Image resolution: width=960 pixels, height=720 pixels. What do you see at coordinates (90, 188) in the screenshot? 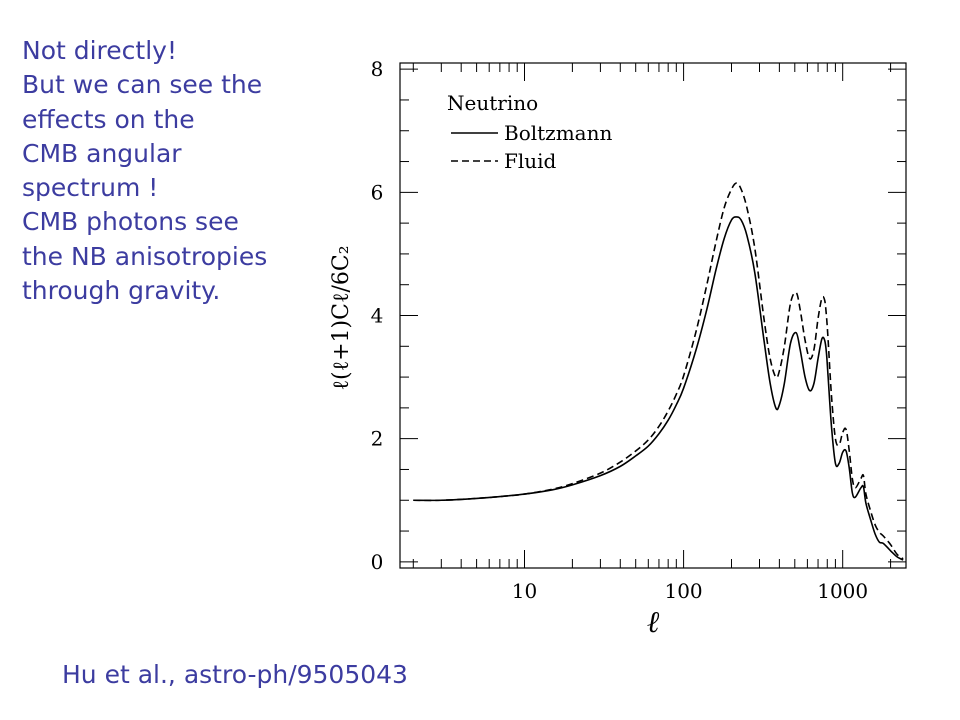
I see `explanation-line: spectrum !` at bounding box center [90, 188].